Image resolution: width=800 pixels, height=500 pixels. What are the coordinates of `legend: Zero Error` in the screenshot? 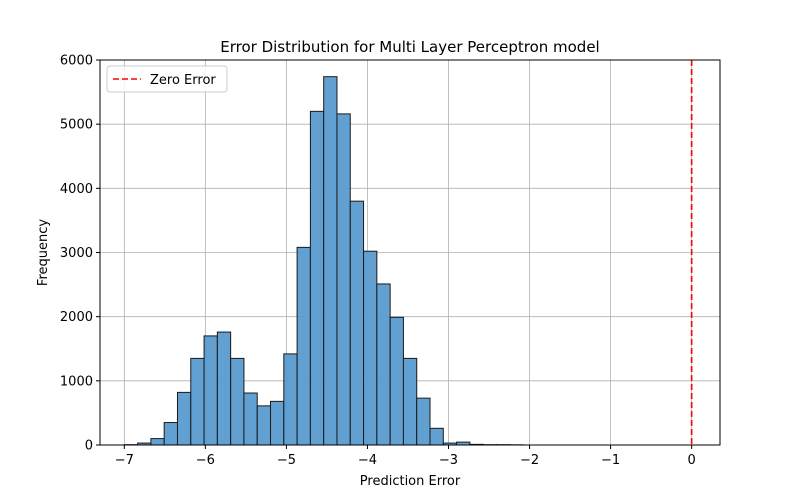 It's located at (167, 79).